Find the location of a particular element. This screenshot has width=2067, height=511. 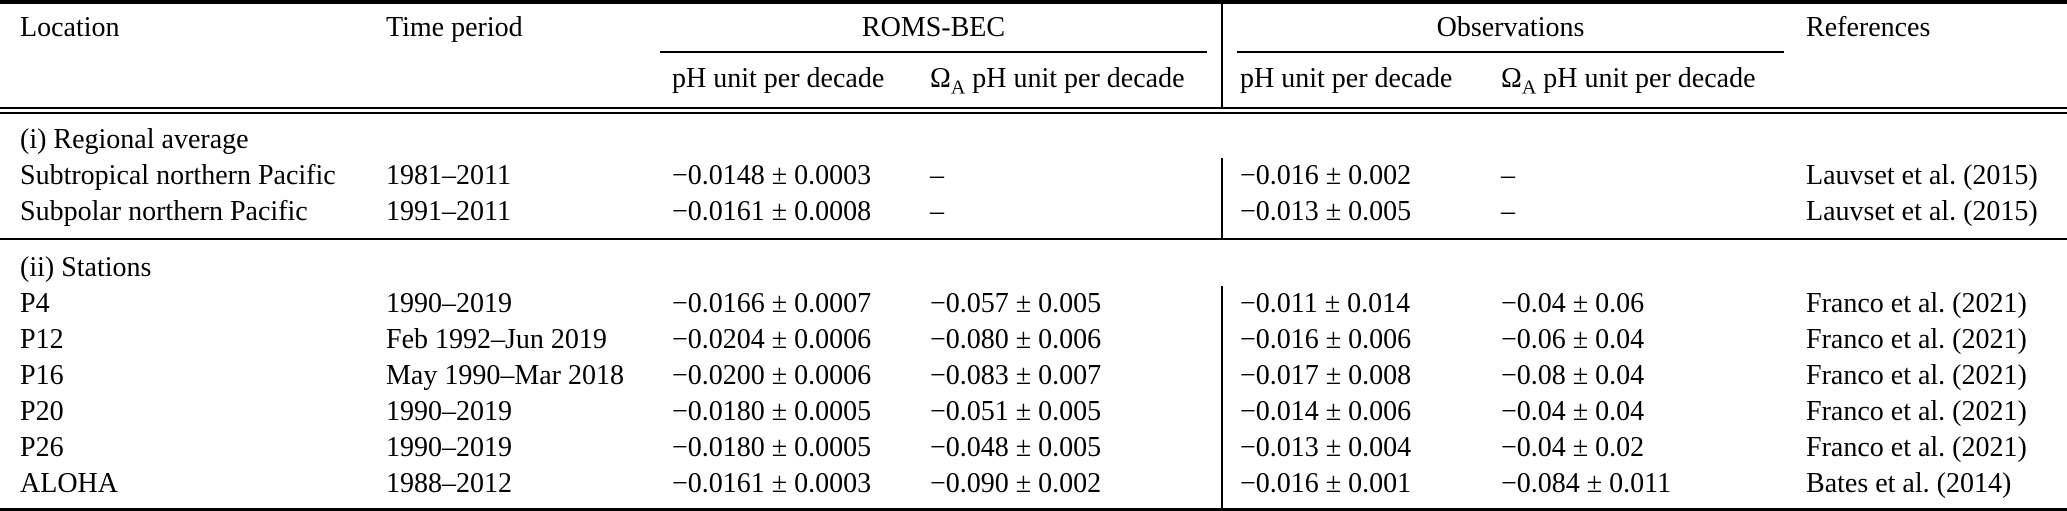

cell-roms-ph: −0.0166 ± 0.0007 is located at coordinates (772, 303).